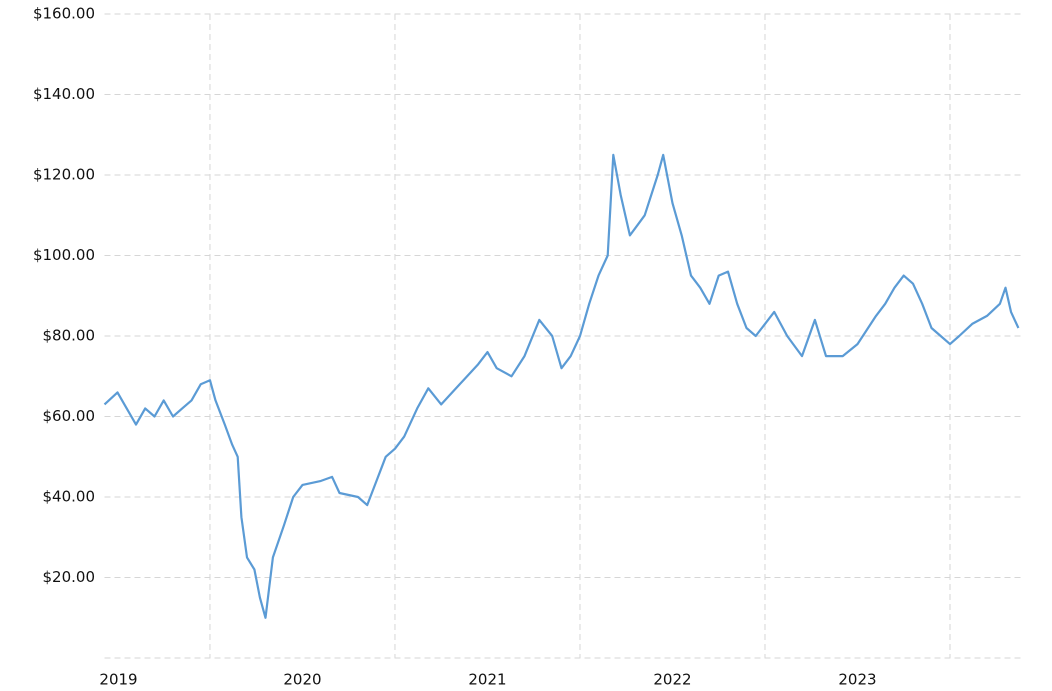 This screenshot has height=691, width=1052. What do you see at coordinates (302, 680) in the screenshot?
I see `x-tick-label: 2020` at bounding box center [302, 680].